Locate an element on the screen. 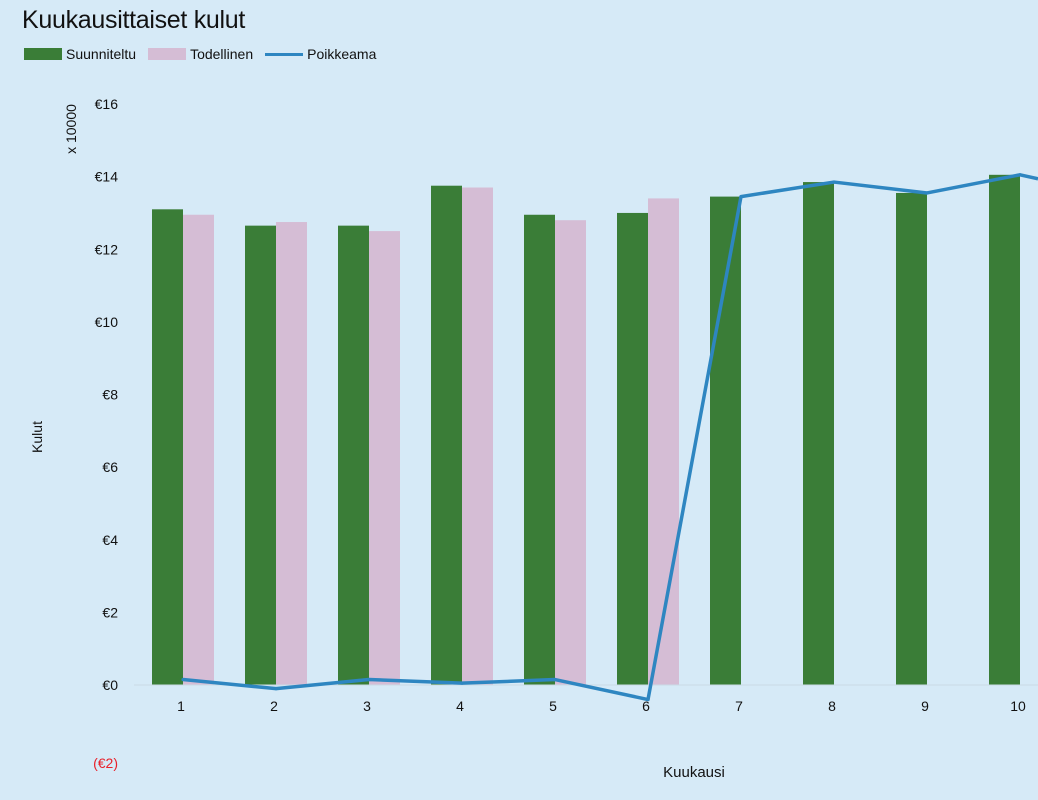 This screenshot has height=800, width=1038. x-tick-label-4: 4 is located at coordinates (460, 706).